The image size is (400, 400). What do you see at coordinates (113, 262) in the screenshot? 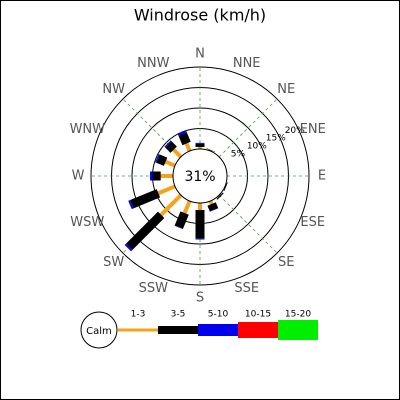
I see `direction-label: SW` at bounding box center [113, 262].